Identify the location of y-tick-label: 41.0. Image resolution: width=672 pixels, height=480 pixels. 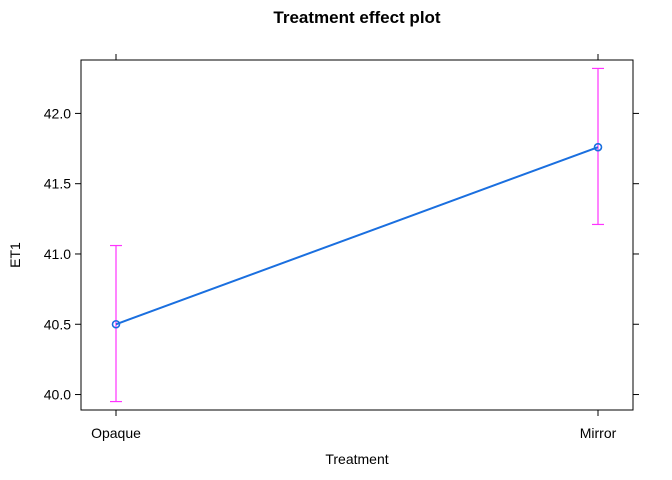
(57, 254).